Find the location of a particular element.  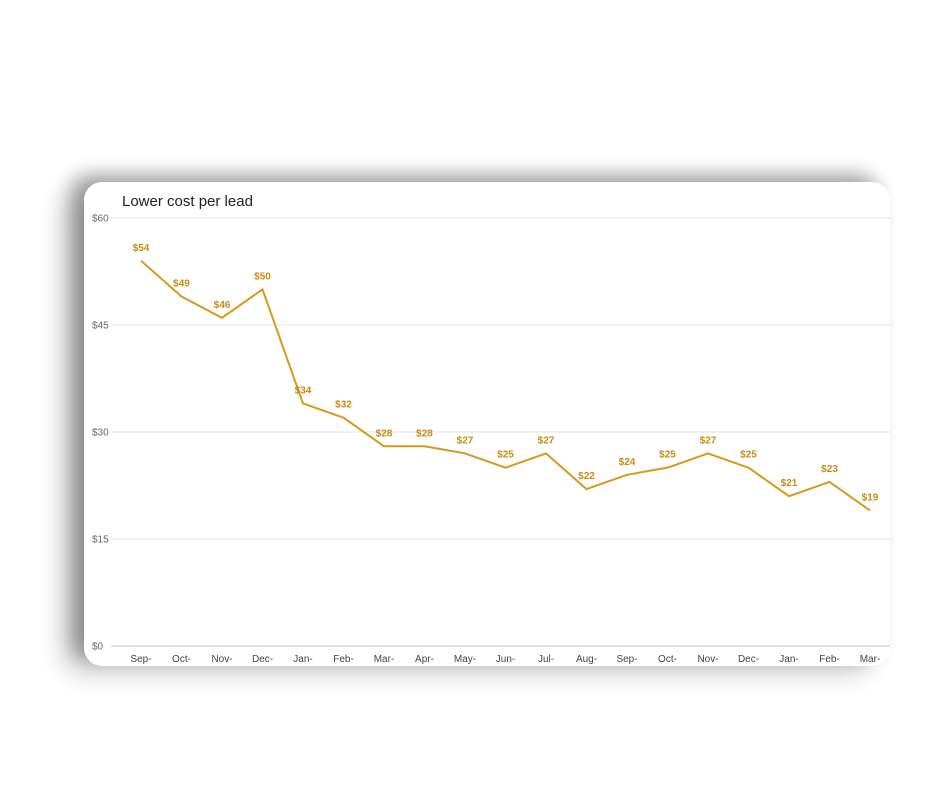

x-tick-label: Aug- is located at coordinates (586, 659).